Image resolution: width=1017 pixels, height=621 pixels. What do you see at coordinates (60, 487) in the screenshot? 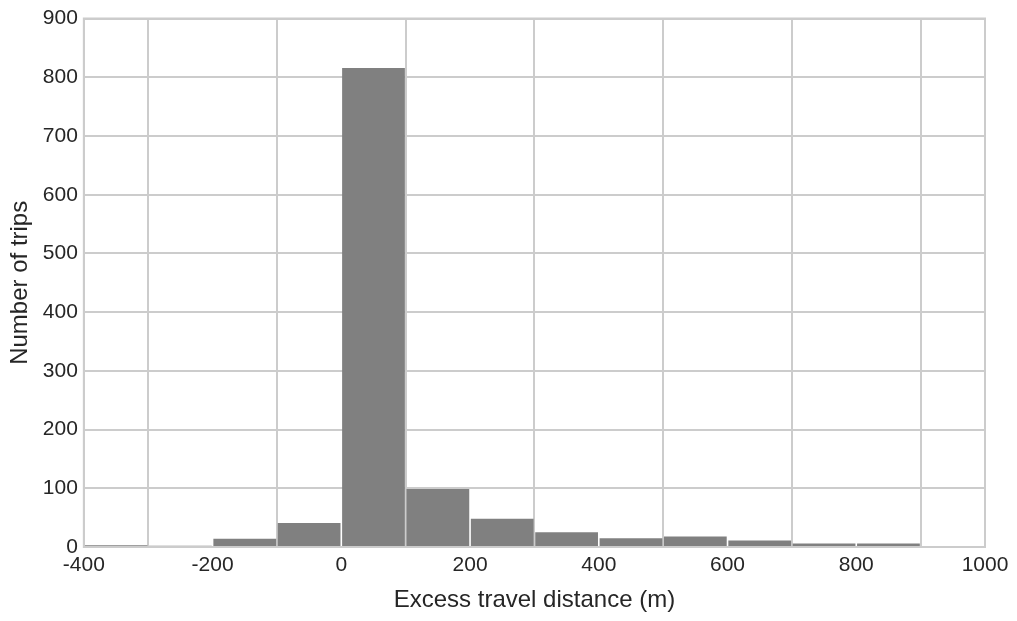
I see `y-tick-label: 100` at bounding box center [60, 487].